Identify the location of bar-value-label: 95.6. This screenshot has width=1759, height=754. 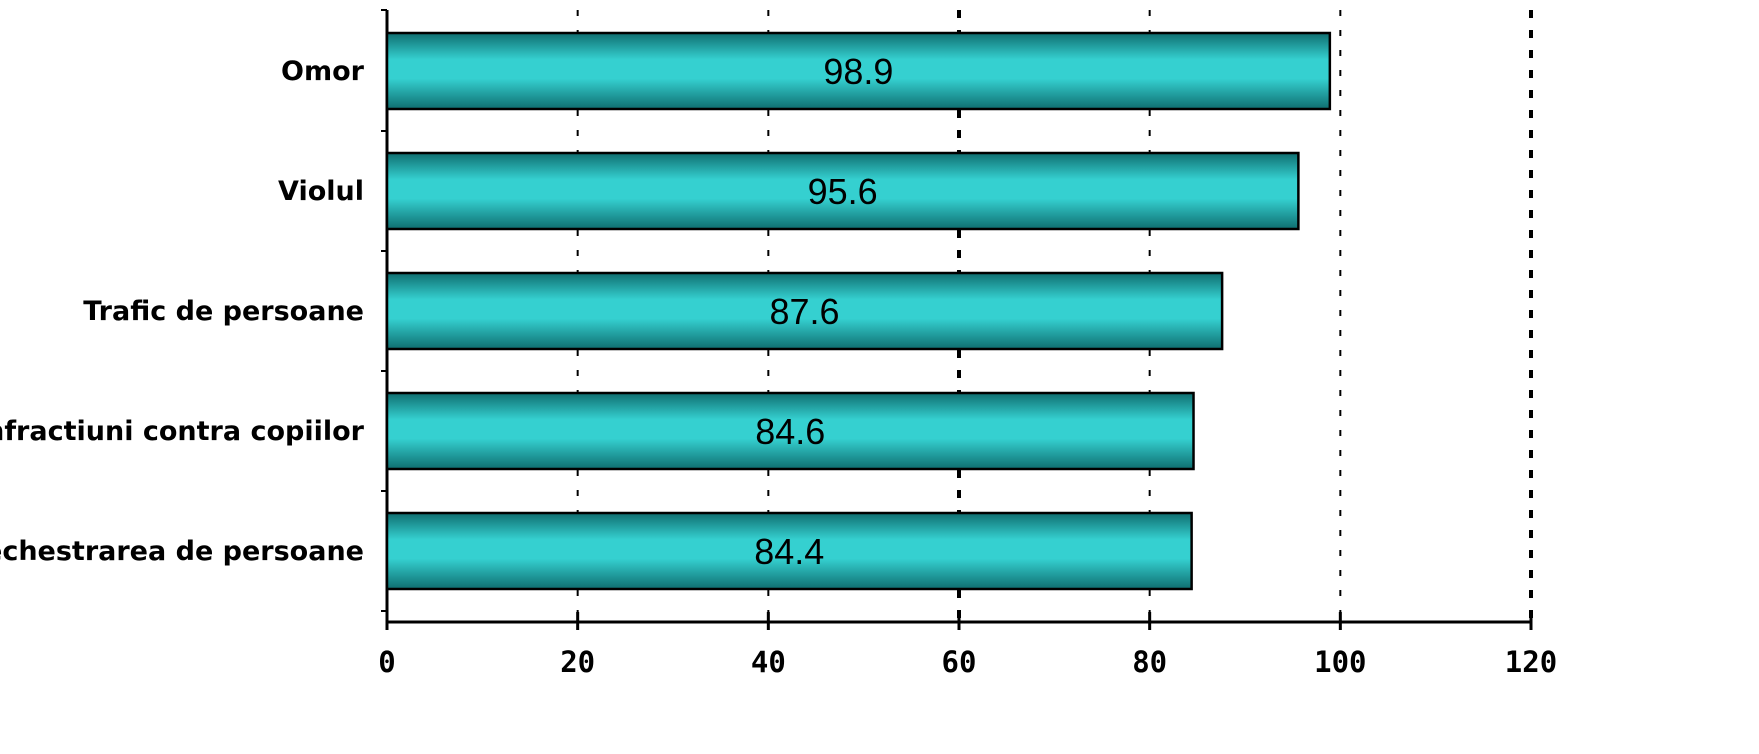
(843, 191).